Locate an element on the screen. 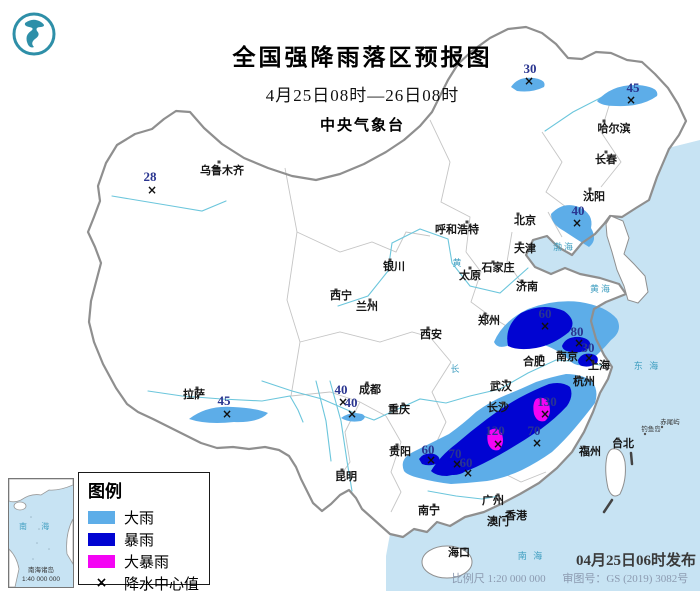 The height and width of the screenshot is (591, 700). legend-swatch-heavy-rain is located at coordinates (101, 517).